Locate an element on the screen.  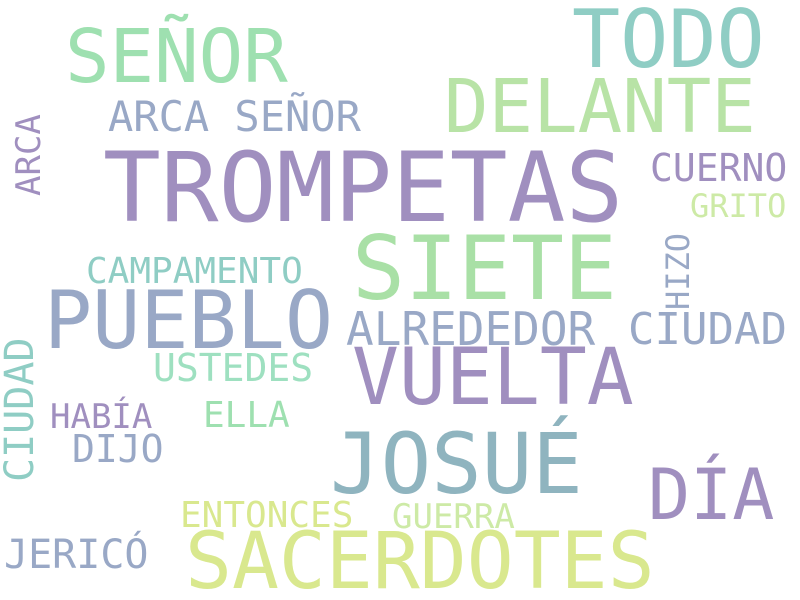
word-trompetas: TROMPETAS is located at coordinates (363, 188).